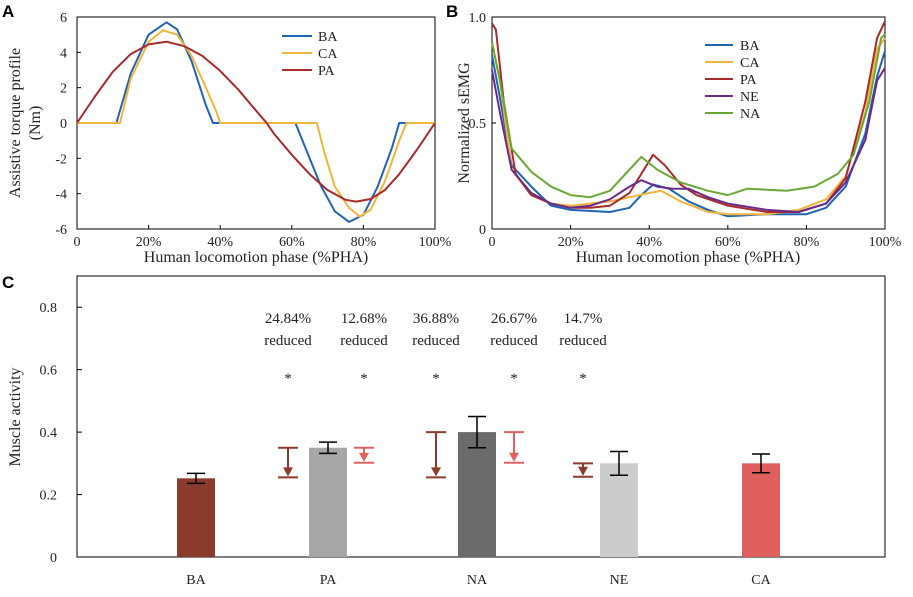 The width and height of the screenshot is (913, 597). I want to click on panel-a-x-axis-label: Human locomotion phase (%PHA), so click(256, 257).